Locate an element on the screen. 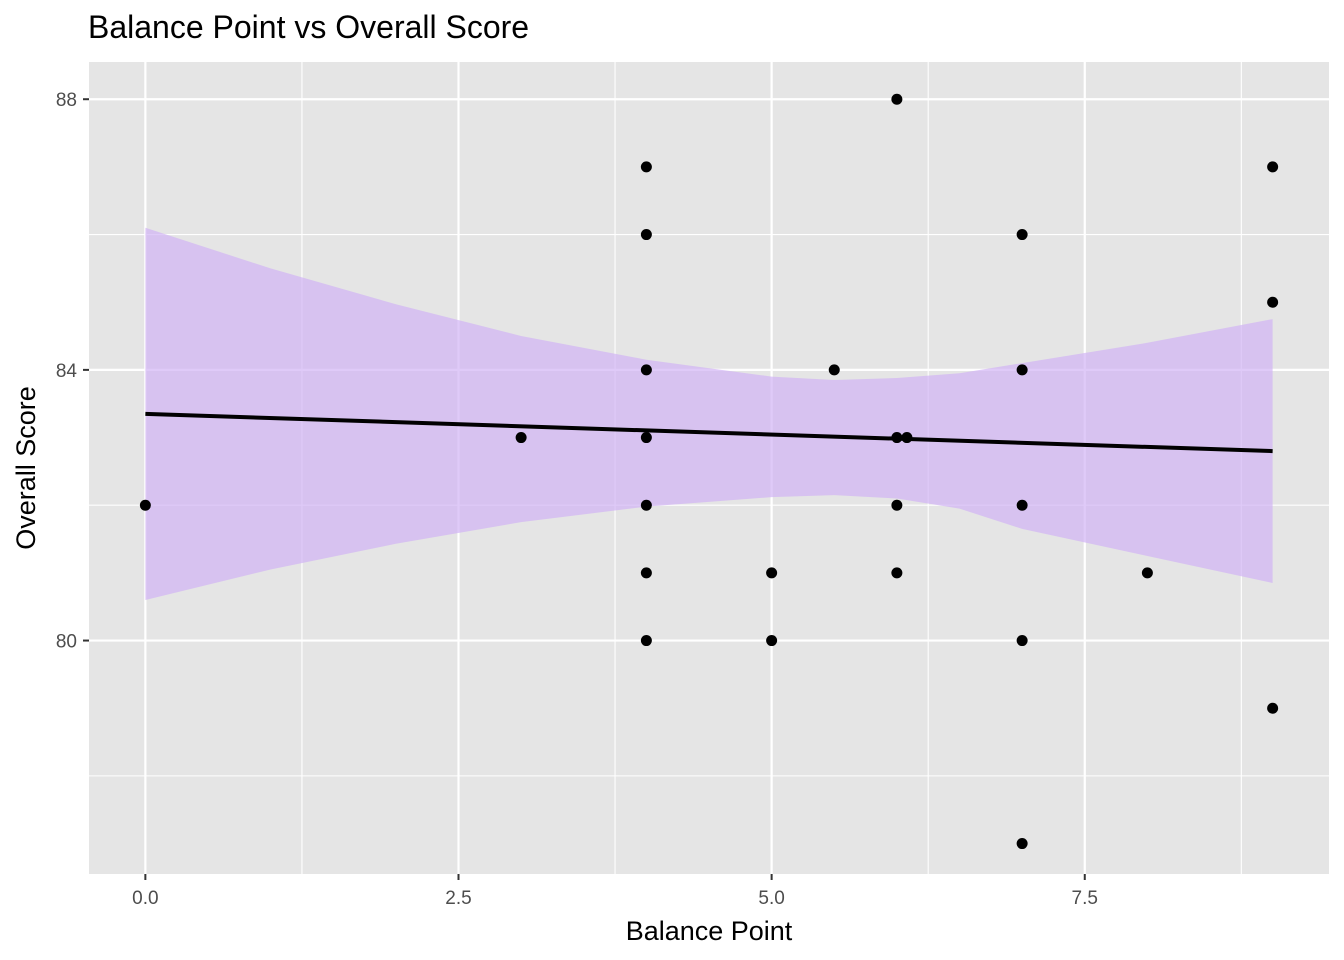 The width and height of the screenshot is (1344, 960). trend-line-layer is located at coordinates (709, 432).